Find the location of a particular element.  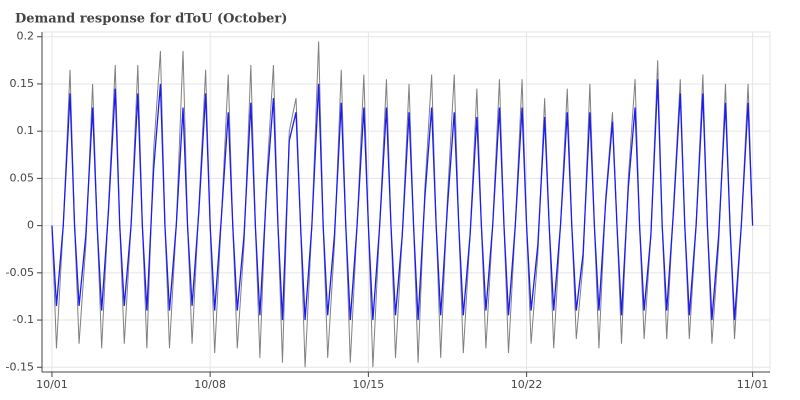

y-tick-label: 0.05 is located at coordinates (22, 177).